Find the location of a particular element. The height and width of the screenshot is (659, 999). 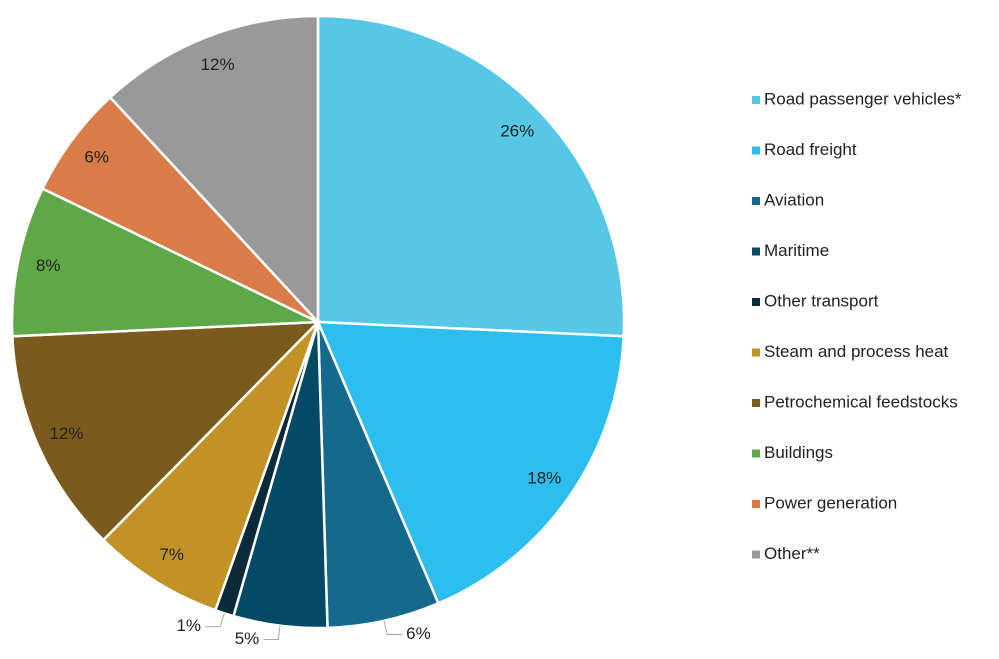

data-label: 1% is located at coordinates (188, 625).